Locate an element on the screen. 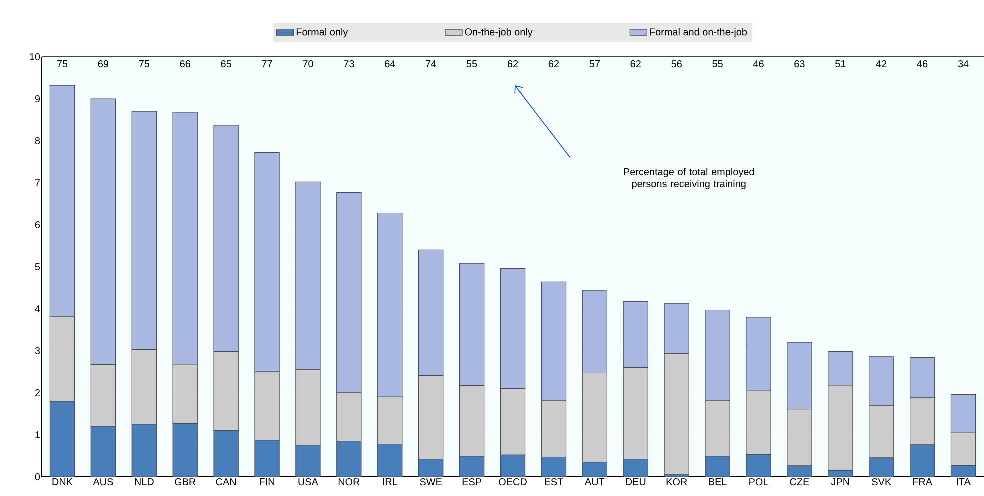  annotation: 69 is located at coordinates (103, 64).